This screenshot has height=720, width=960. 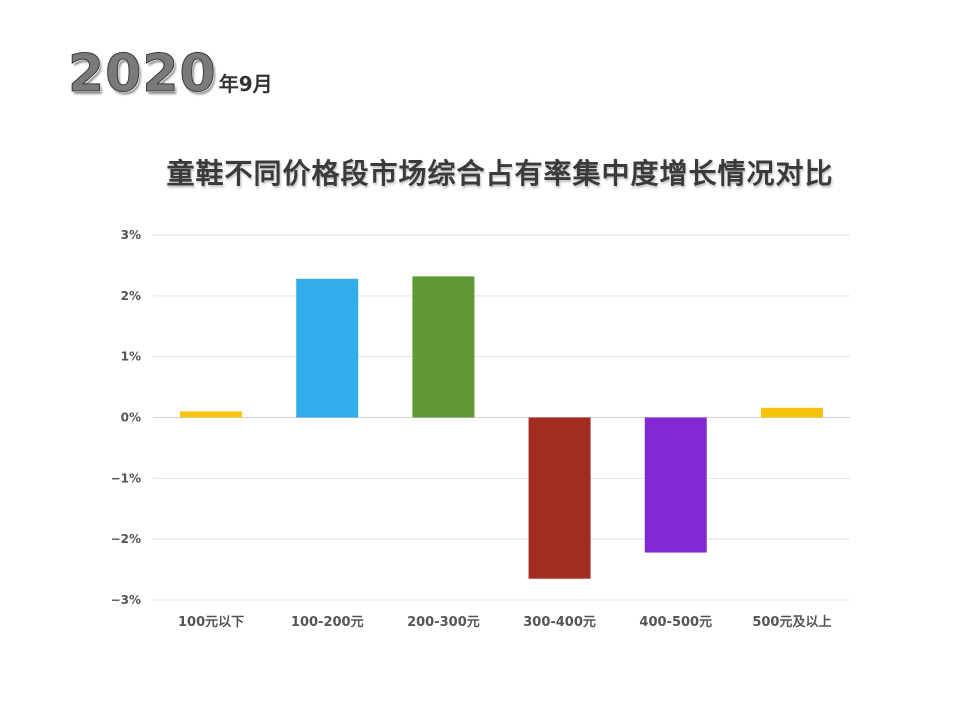 I want to click on y-tick-label: −2%, so click(x=126, y=539).